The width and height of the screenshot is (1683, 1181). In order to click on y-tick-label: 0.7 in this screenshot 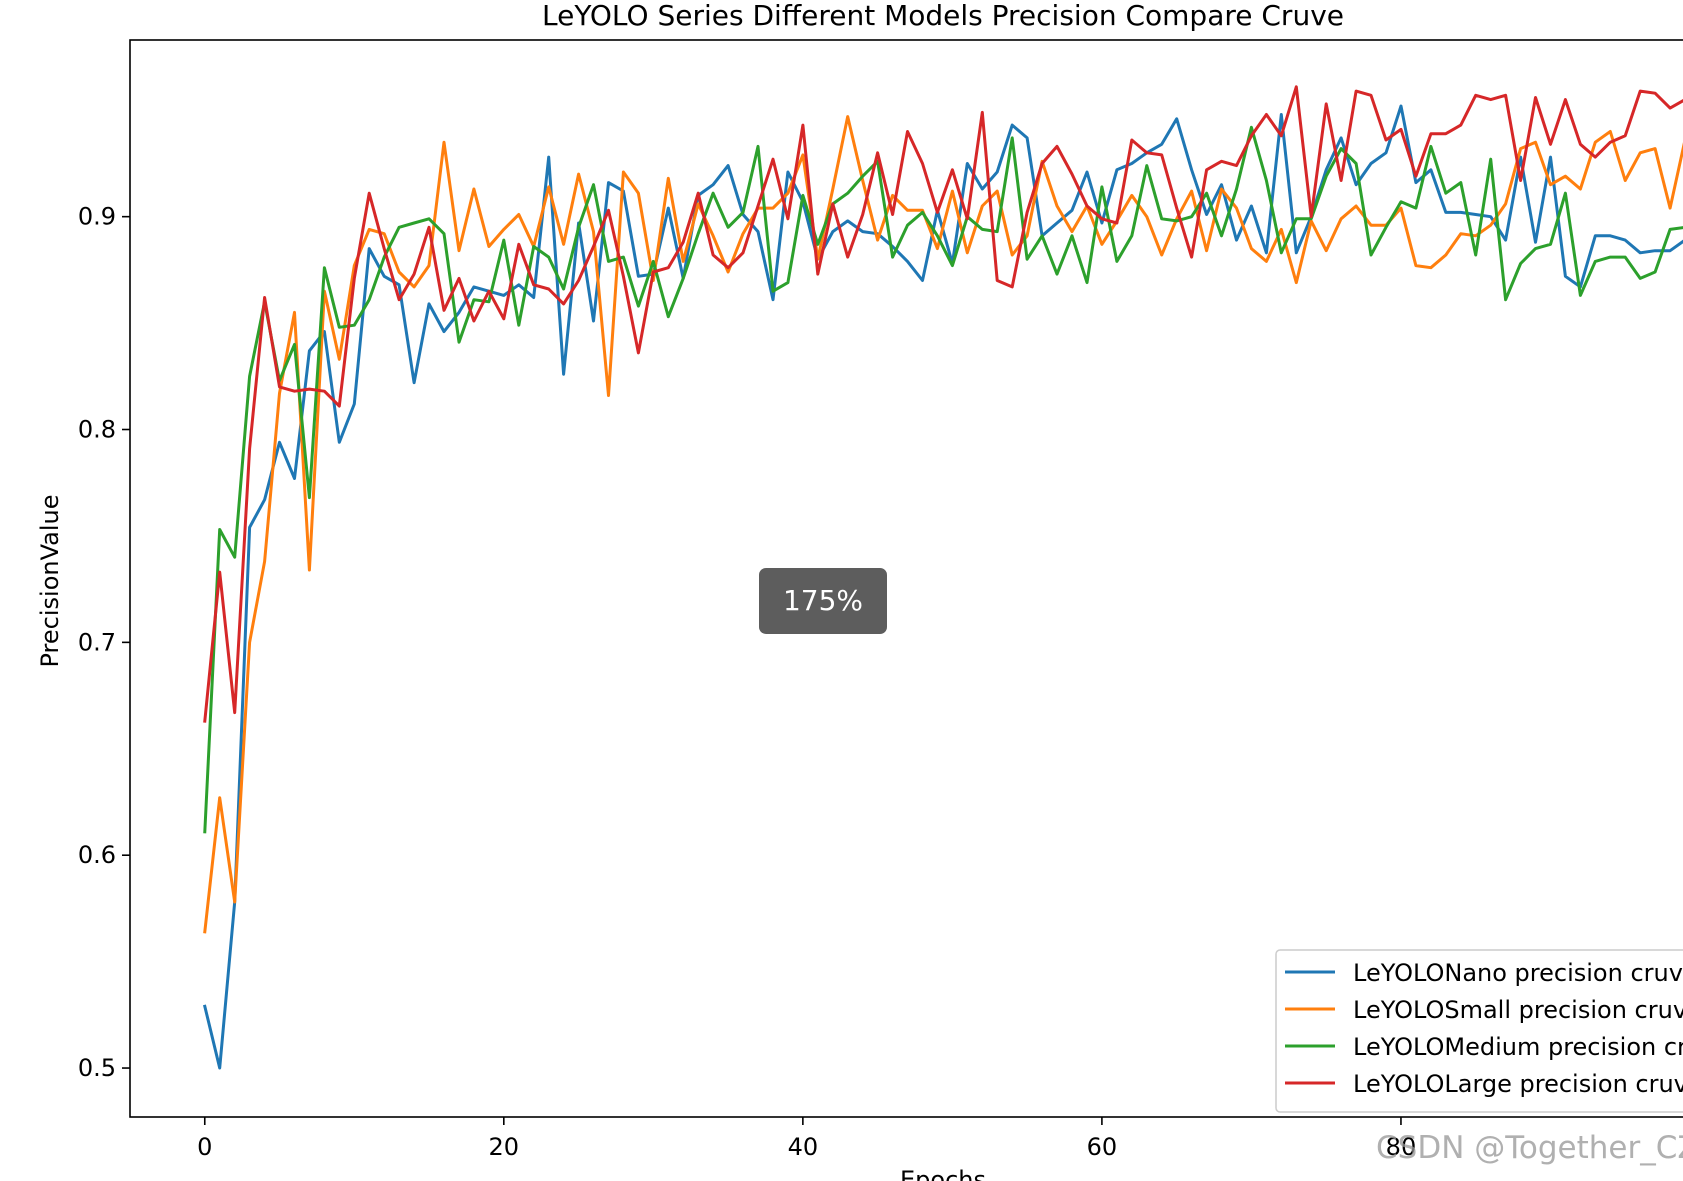, I will do `click(97, 642)`.